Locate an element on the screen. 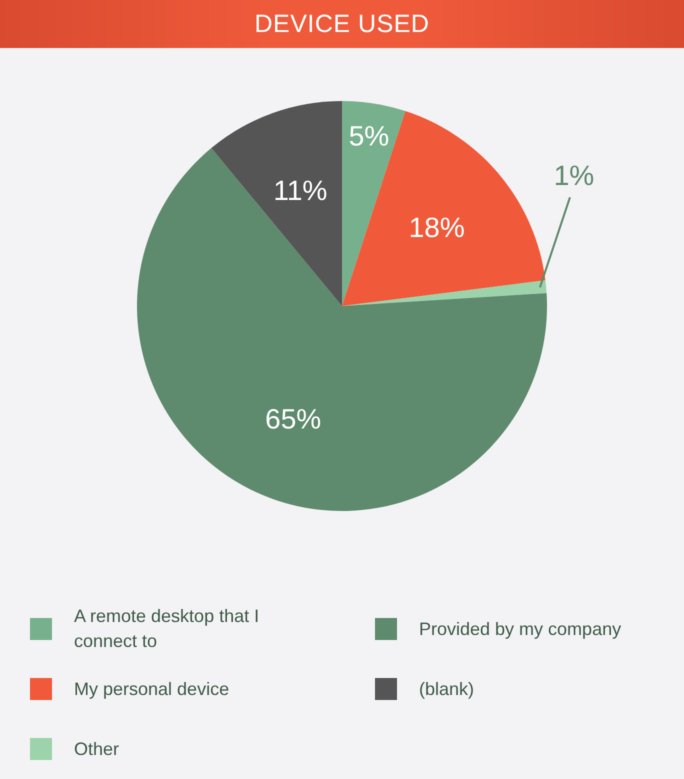 The height and width of the screenshot is (779, 684). data-label: 18% is located at coordinates (436, 228).